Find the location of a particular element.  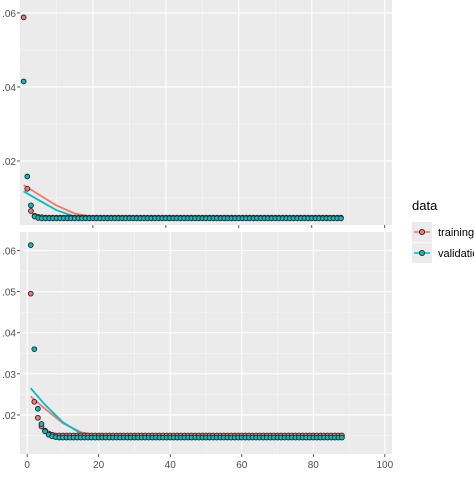

y-tick-label: .03 is located at coordinates (9, 375).